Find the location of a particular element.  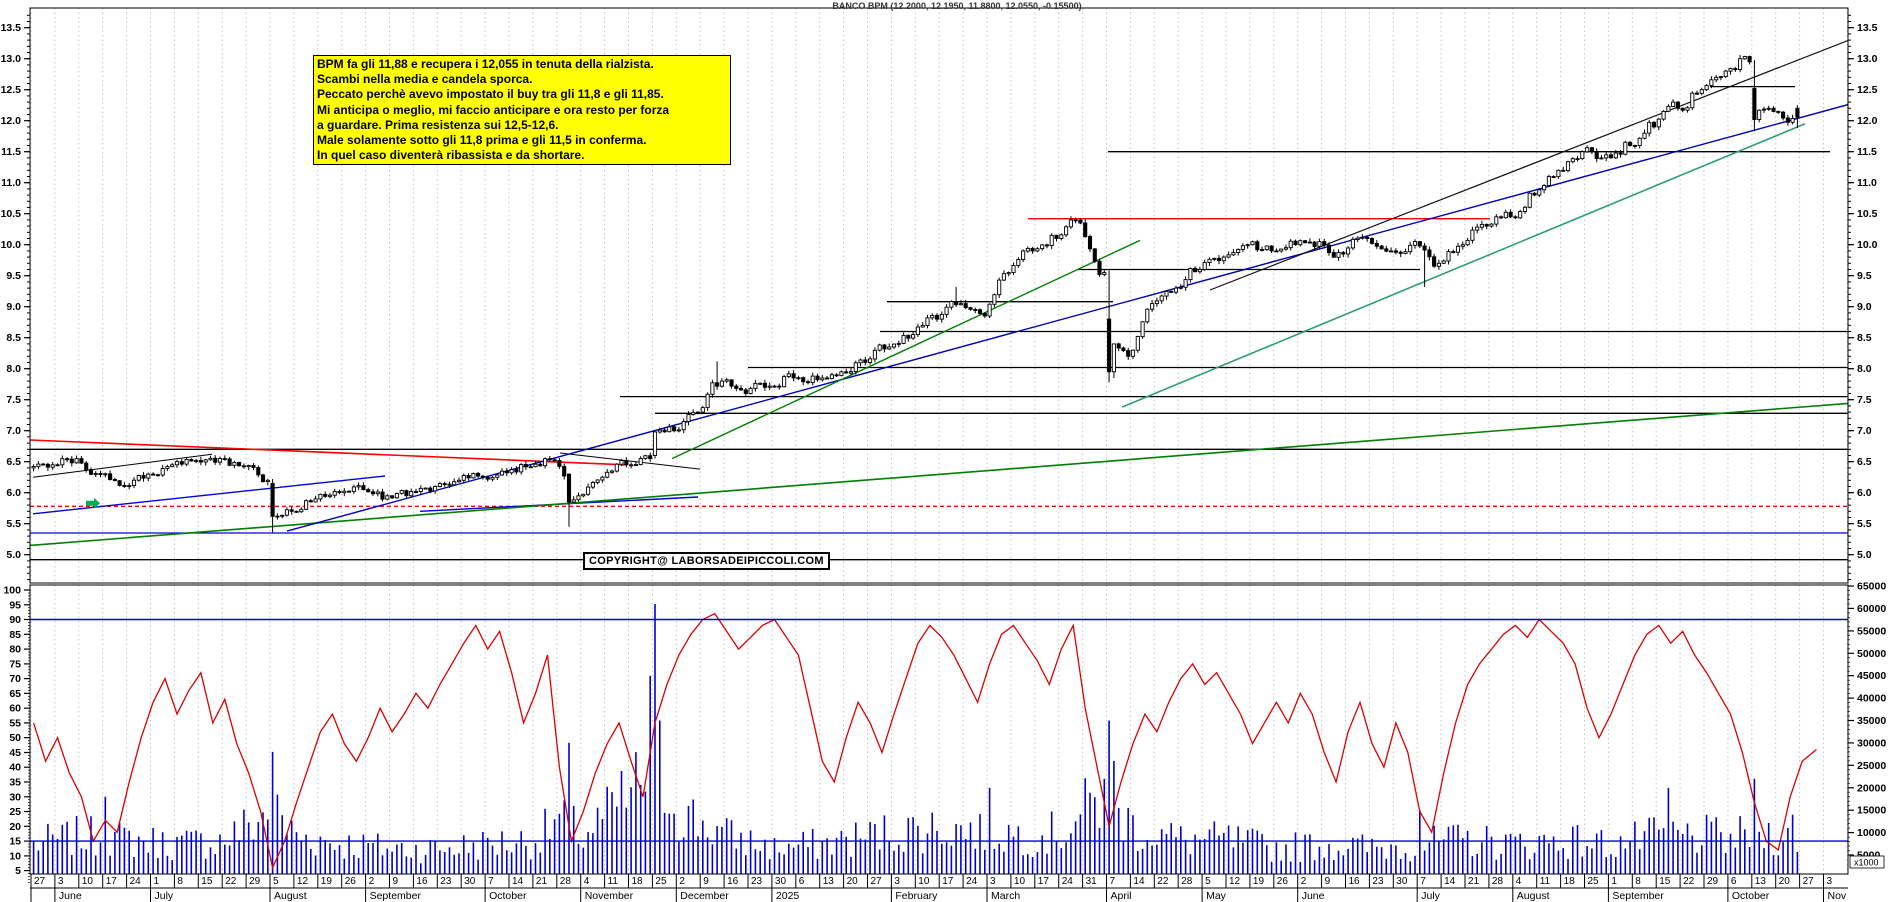

week-label: 29 is located at coordinates (255, 881).